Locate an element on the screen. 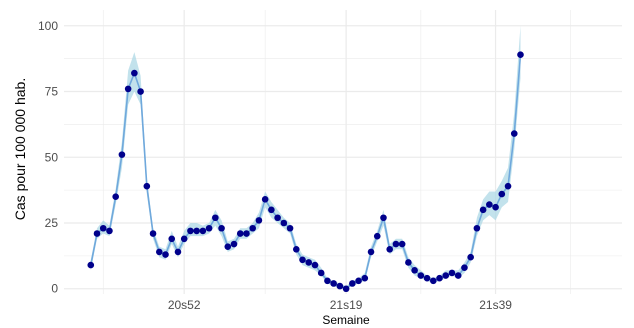 This screenshot has height=328, width=634. y-tick-label: 25 is located at coordinates (52, 223).